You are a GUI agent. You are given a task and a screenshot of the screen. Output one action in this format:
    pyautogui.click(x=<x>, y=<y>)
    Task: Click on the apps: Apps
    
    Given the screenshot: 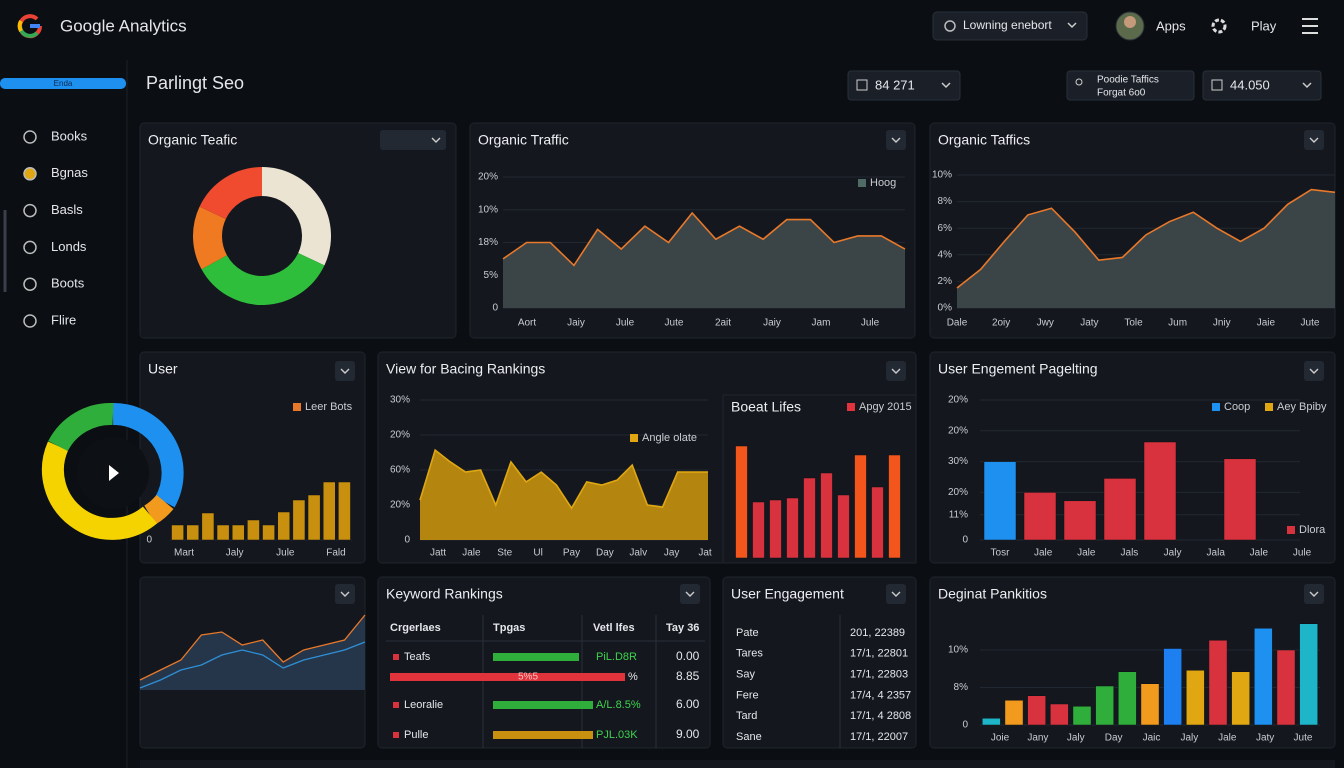 What is the action you would take?
    pyautogui.click(x=1171, y=25)
    